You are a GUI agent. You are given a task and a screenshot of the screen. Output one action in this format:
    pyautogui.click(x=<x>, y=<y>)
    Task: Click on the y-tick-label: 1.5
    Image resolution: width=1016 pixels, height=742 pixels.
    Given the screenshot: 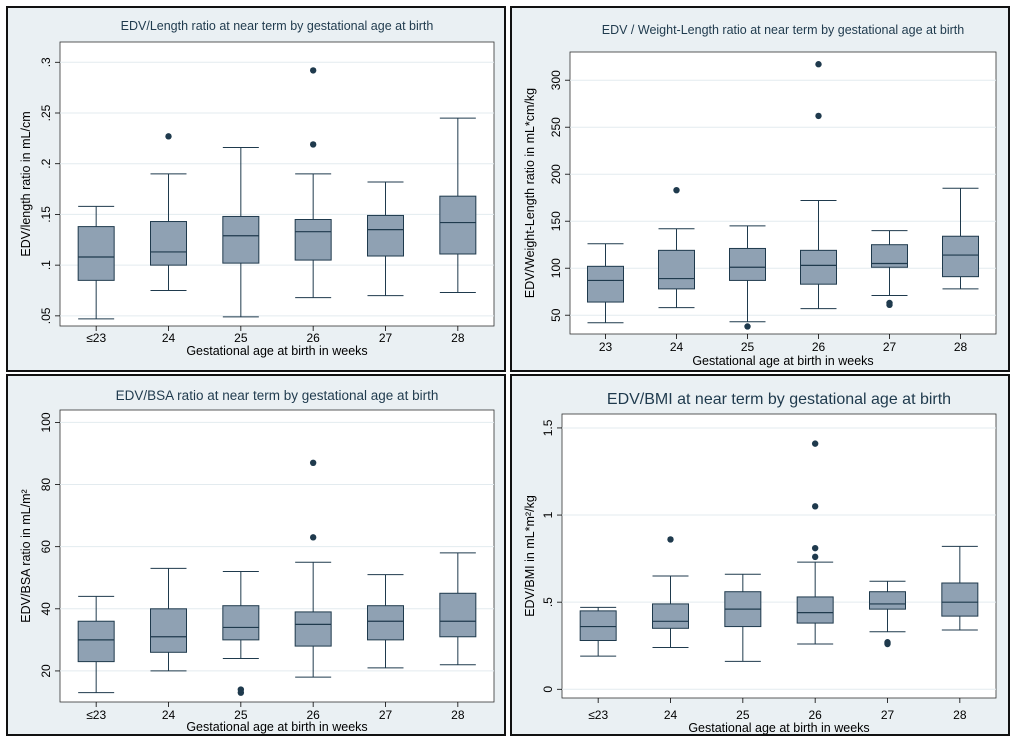 What is the action you would take?
    pyautogui.click(x=548, y=427)
    